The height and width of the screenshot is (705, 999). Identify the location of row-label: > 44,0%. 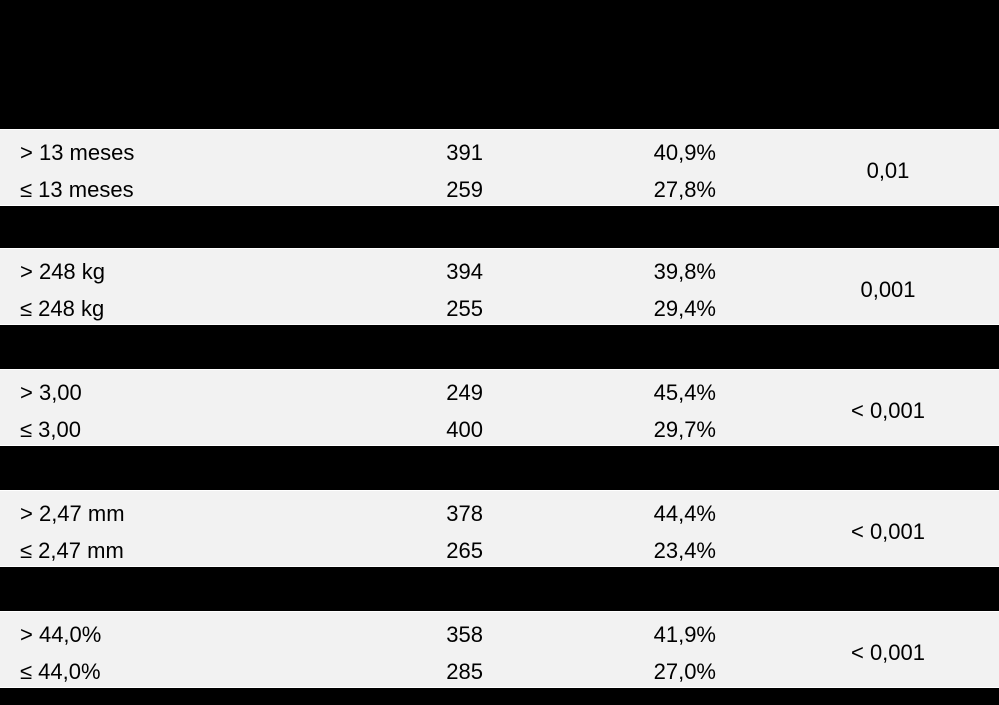
(61, 634).